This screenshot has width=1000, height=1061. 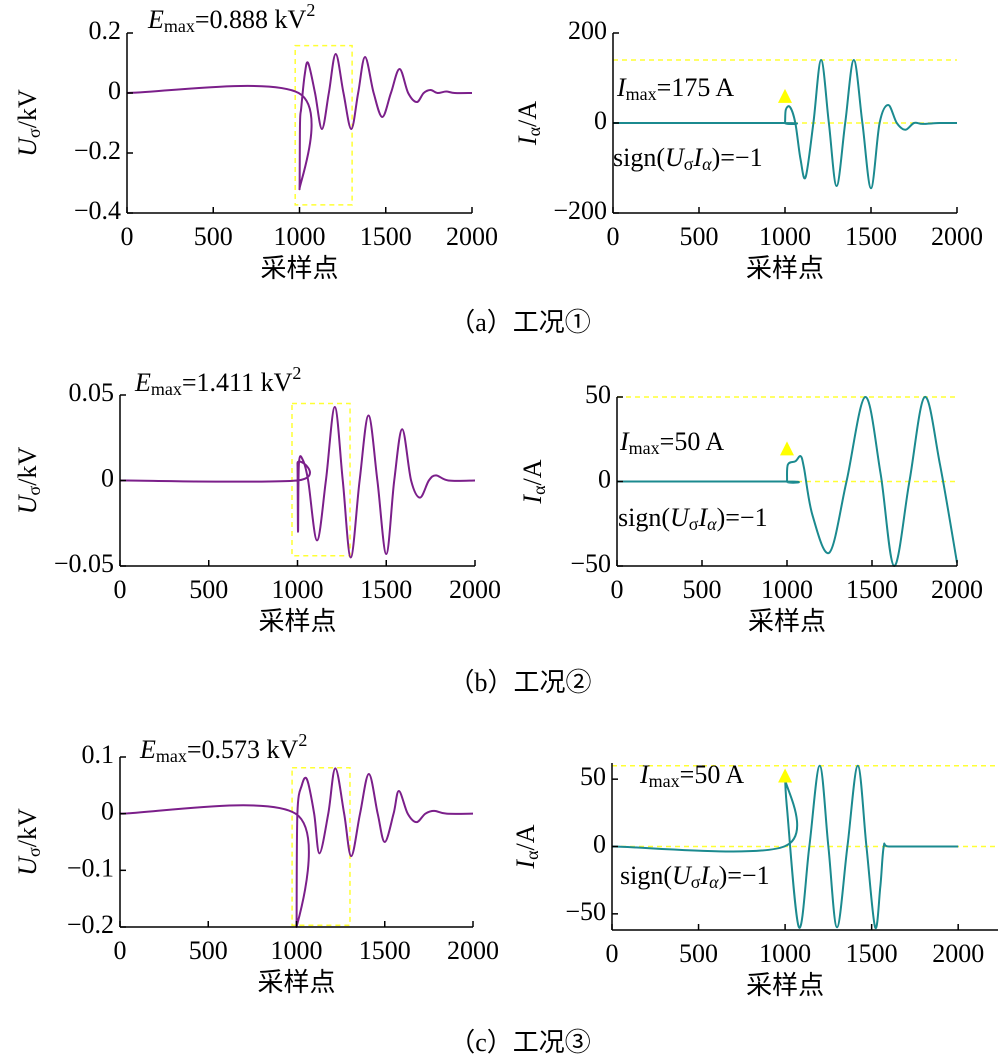 What do you see at coordinates (587, 30) in the screenshot?
I see `y-tick-label: 200` at bounding box center [587, 30].